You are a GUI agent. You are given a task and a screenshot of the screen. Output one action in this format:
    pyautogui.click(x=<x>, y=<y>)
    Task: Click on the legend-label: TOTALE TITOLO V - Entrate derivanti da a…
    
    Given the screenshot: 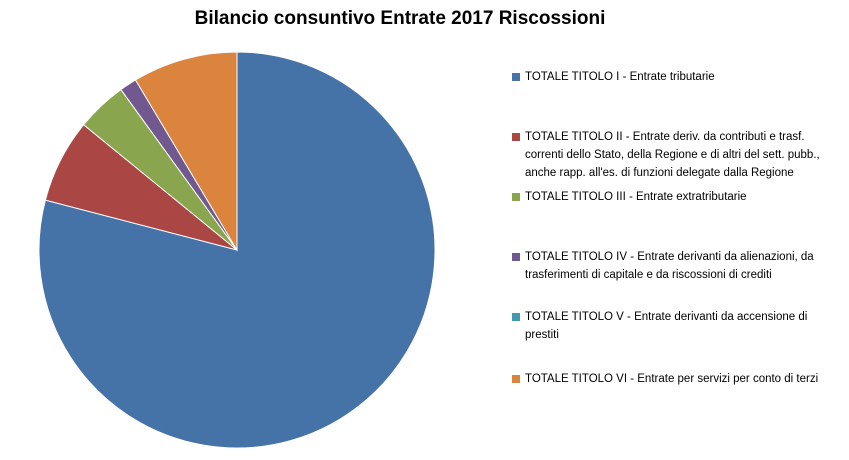 What is the action you would take?
    pyautogui.click(x=666, y=326)
    